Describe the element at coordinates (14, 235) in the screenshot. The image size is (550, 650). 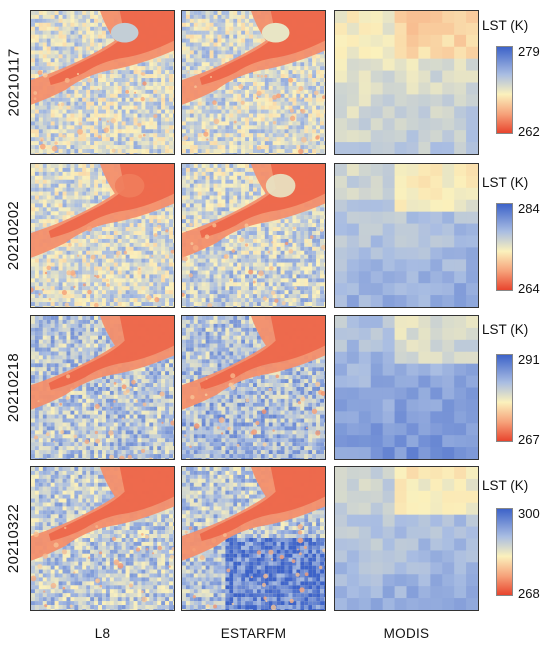
I see `date-label-row2: 20210202` at that location.